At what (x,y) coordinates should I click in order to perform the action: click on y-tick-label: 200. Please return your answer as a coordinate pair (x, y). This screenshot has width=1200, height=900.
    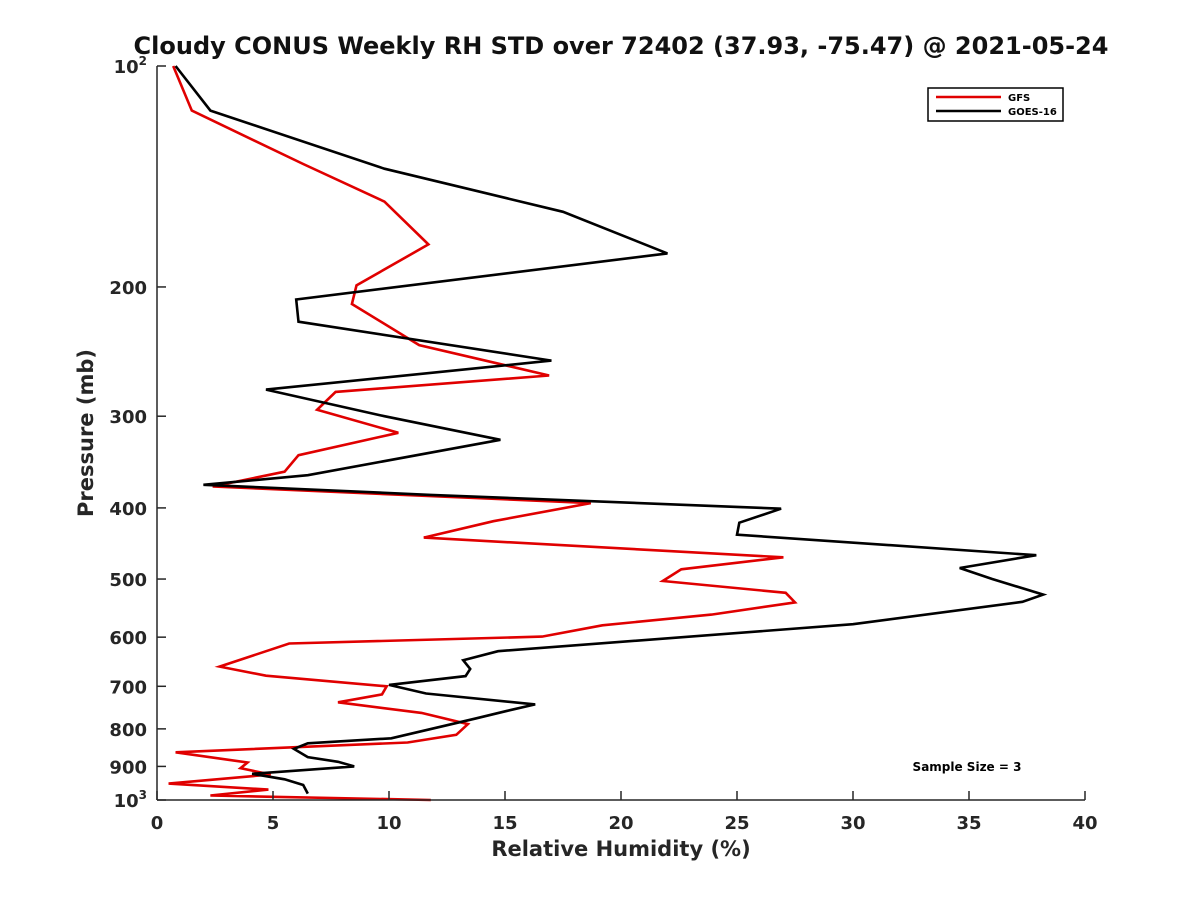
    Looking at the image, I should click on (128, 288).